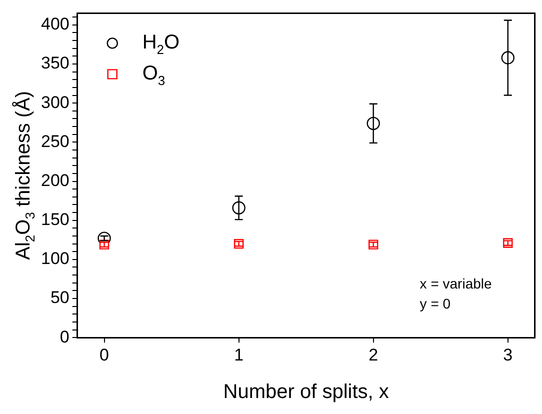 The height and width of the screenshot is (414, 542). I want to click on y-tick-label: 400, so click(55, 24).